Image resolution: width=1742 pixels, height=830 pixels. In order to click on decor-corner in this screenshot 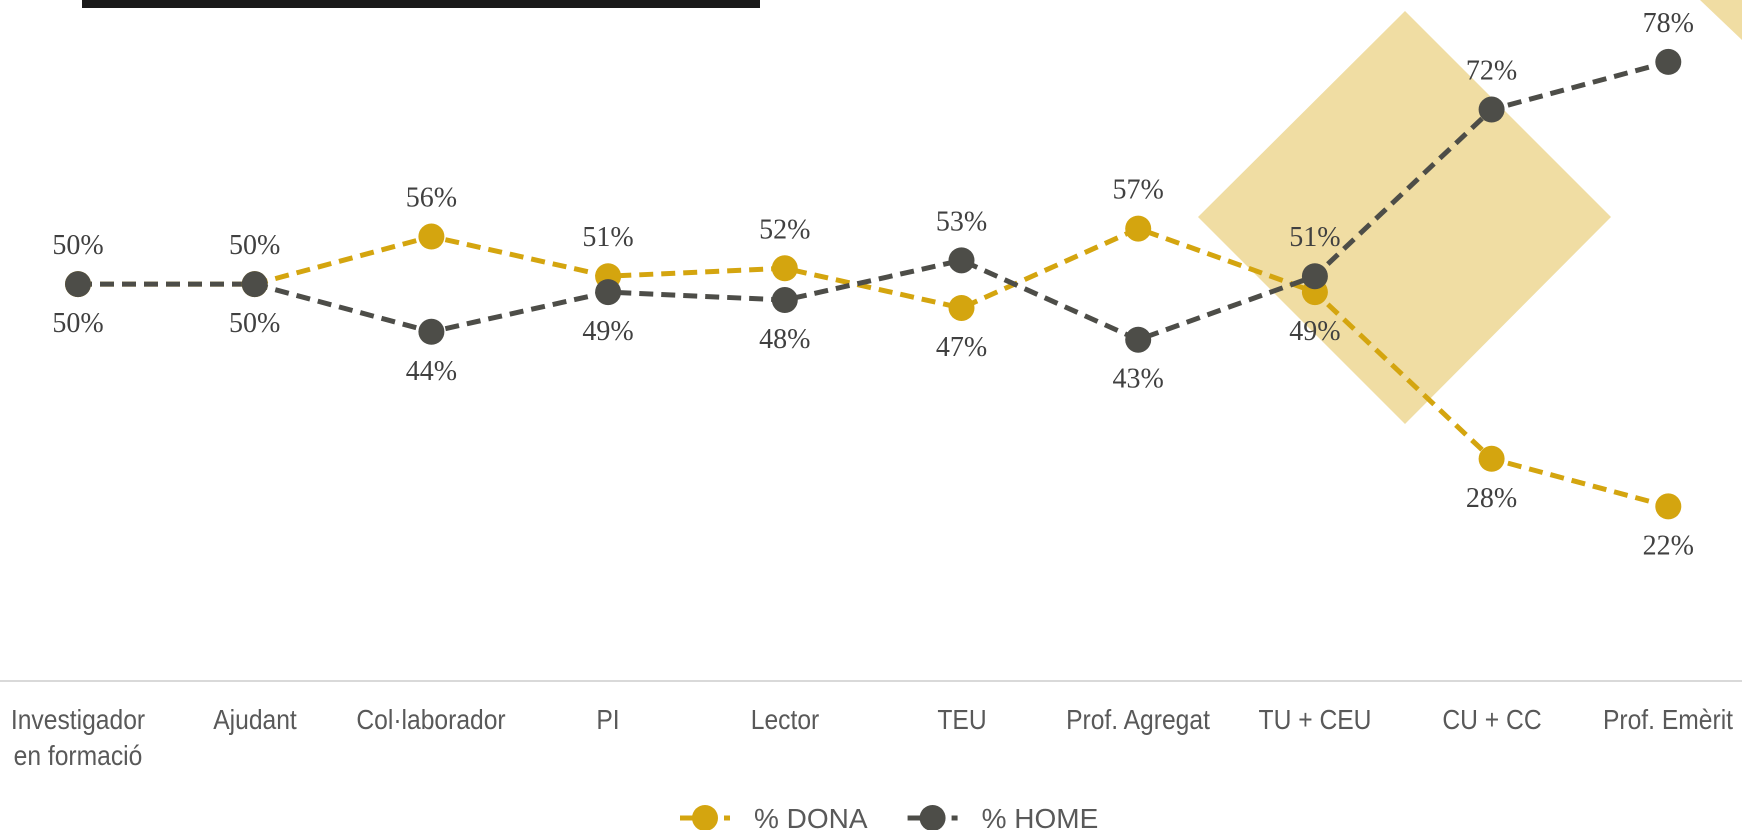, I will do `click(1721, 20)`.